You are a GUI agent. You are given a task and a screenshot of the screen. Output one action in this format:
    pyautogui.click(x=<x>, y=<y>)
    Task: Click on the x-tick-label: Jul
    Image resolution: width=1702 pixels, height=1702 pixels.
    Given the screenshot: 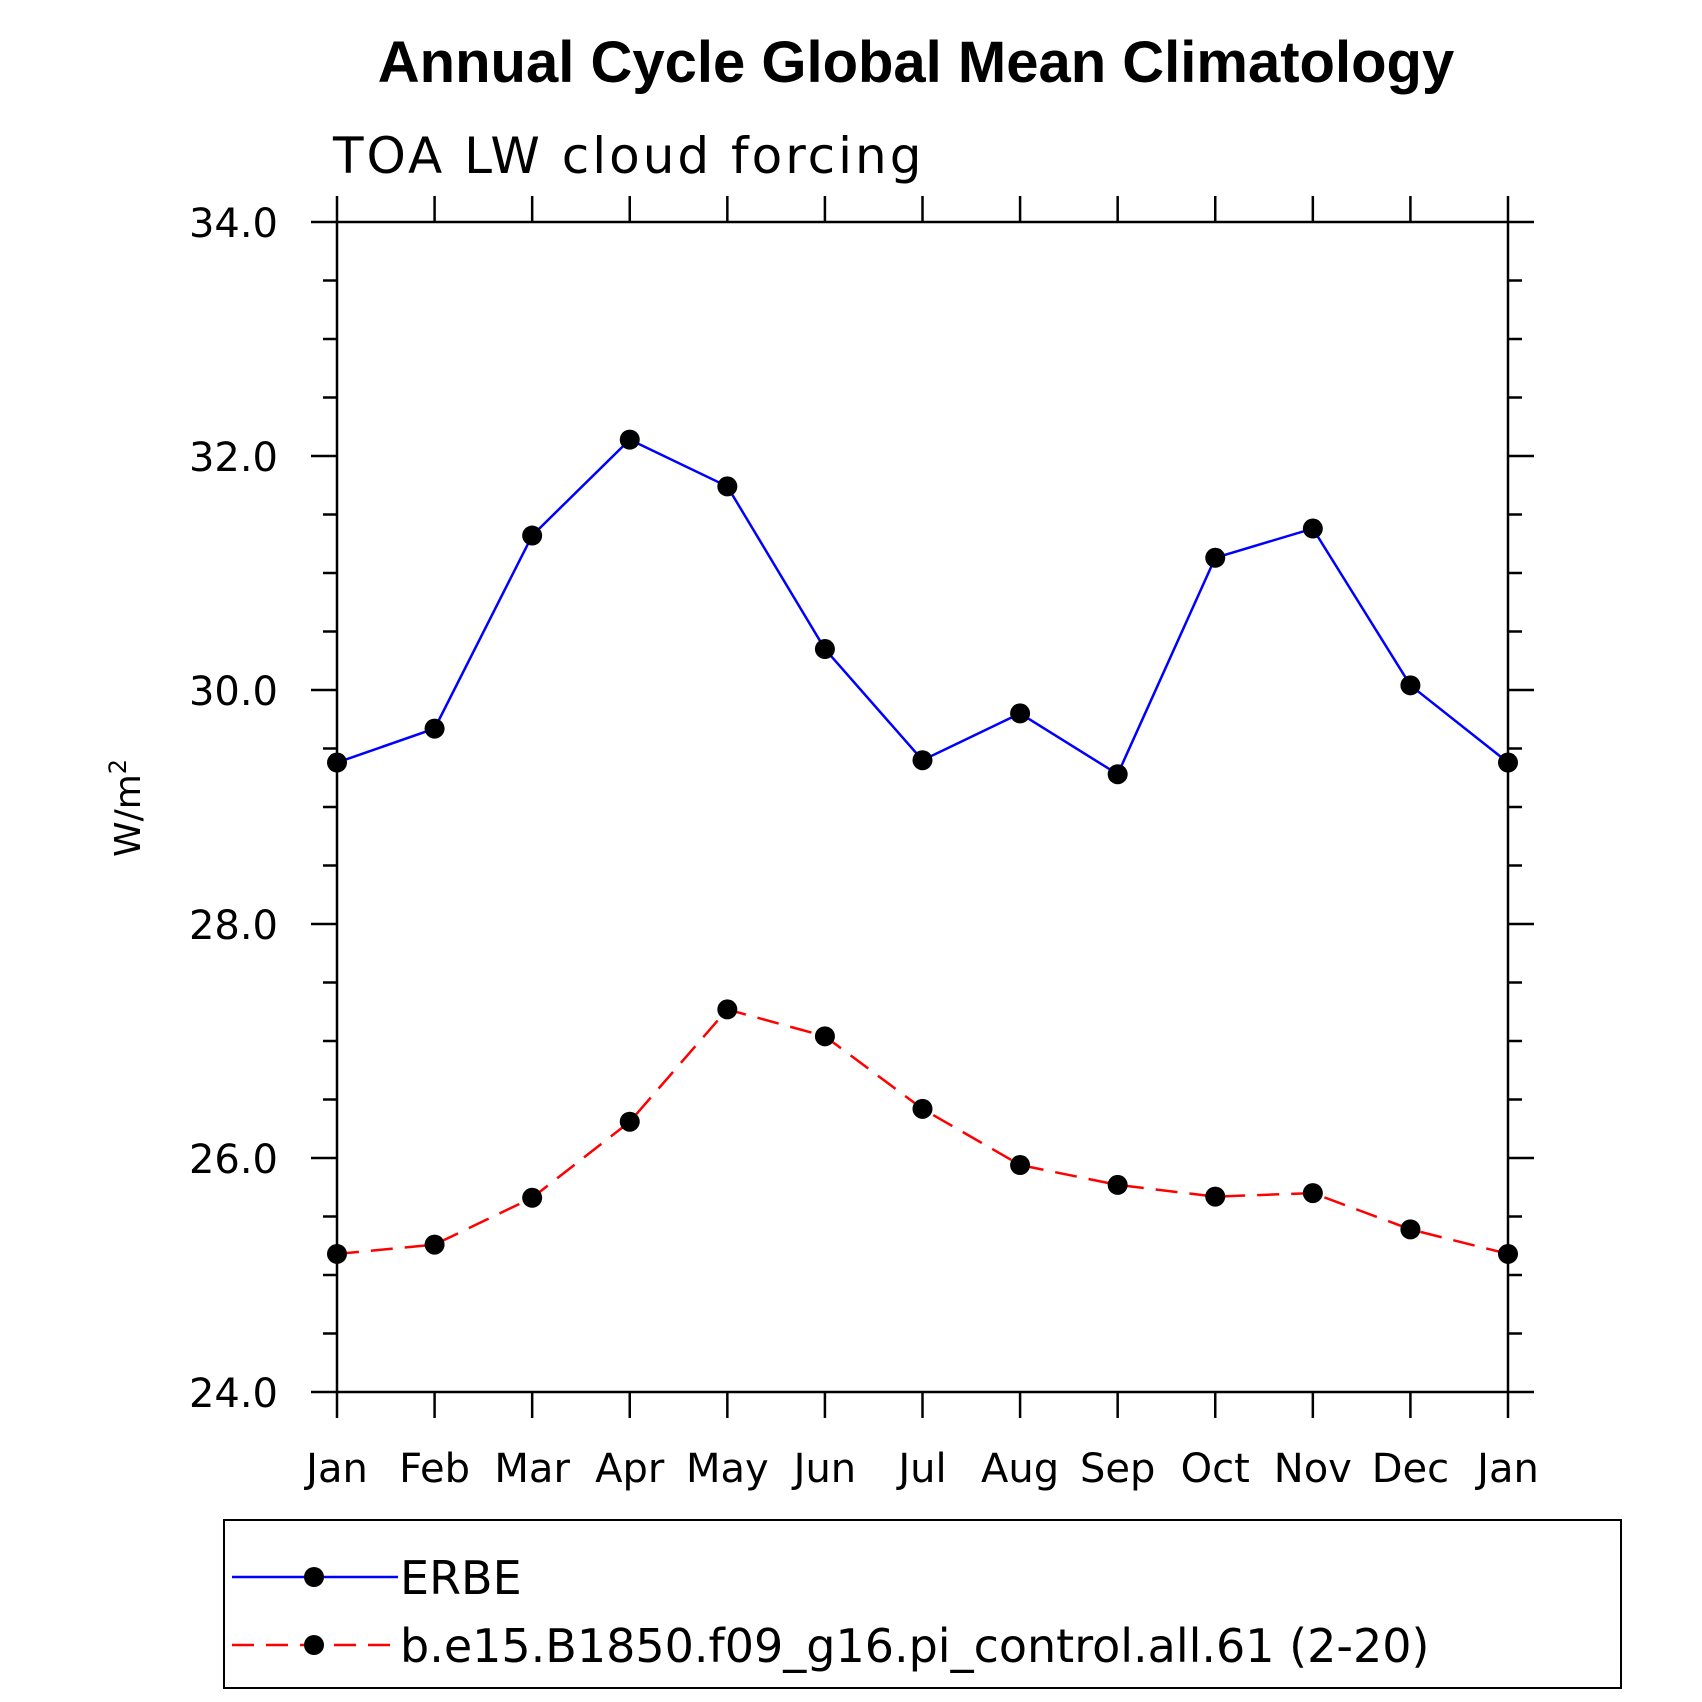 What is the action you would take?
    pyautogui.click(x=920, y=1469)
    